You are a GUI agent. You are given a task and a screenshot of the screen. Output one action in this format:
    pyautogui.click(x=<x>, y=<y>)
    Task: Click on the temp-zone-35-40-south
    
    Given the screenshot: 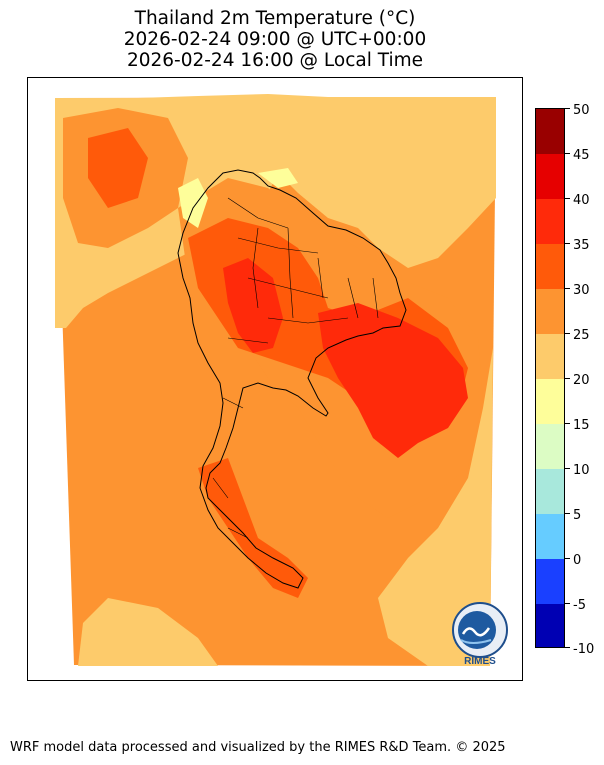 What is the action you would take?
    pyautogui.click(x=253, y=528)
    